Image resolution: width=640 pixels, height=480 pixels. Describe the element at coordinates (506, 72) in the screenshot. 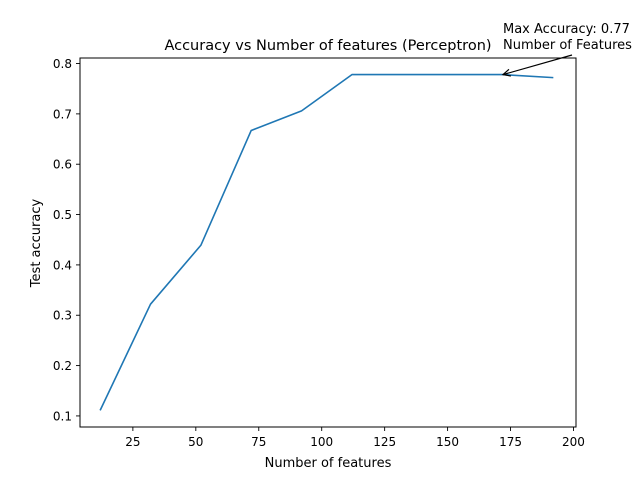

I see `annotation-arrowhead` at that location.